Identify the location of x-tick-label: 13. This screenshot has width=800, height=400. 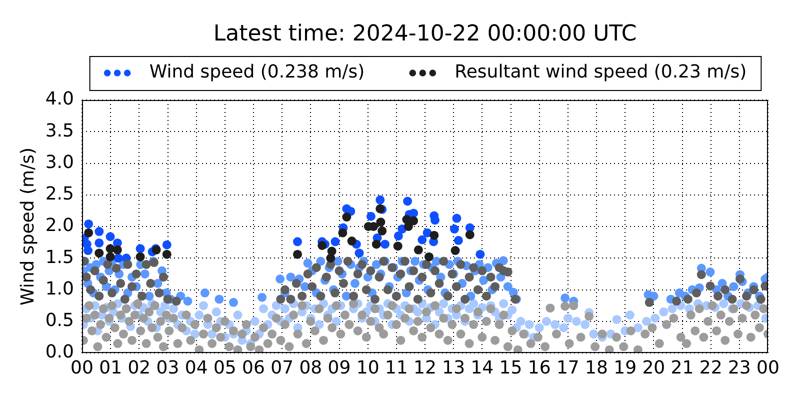
(454, 367).